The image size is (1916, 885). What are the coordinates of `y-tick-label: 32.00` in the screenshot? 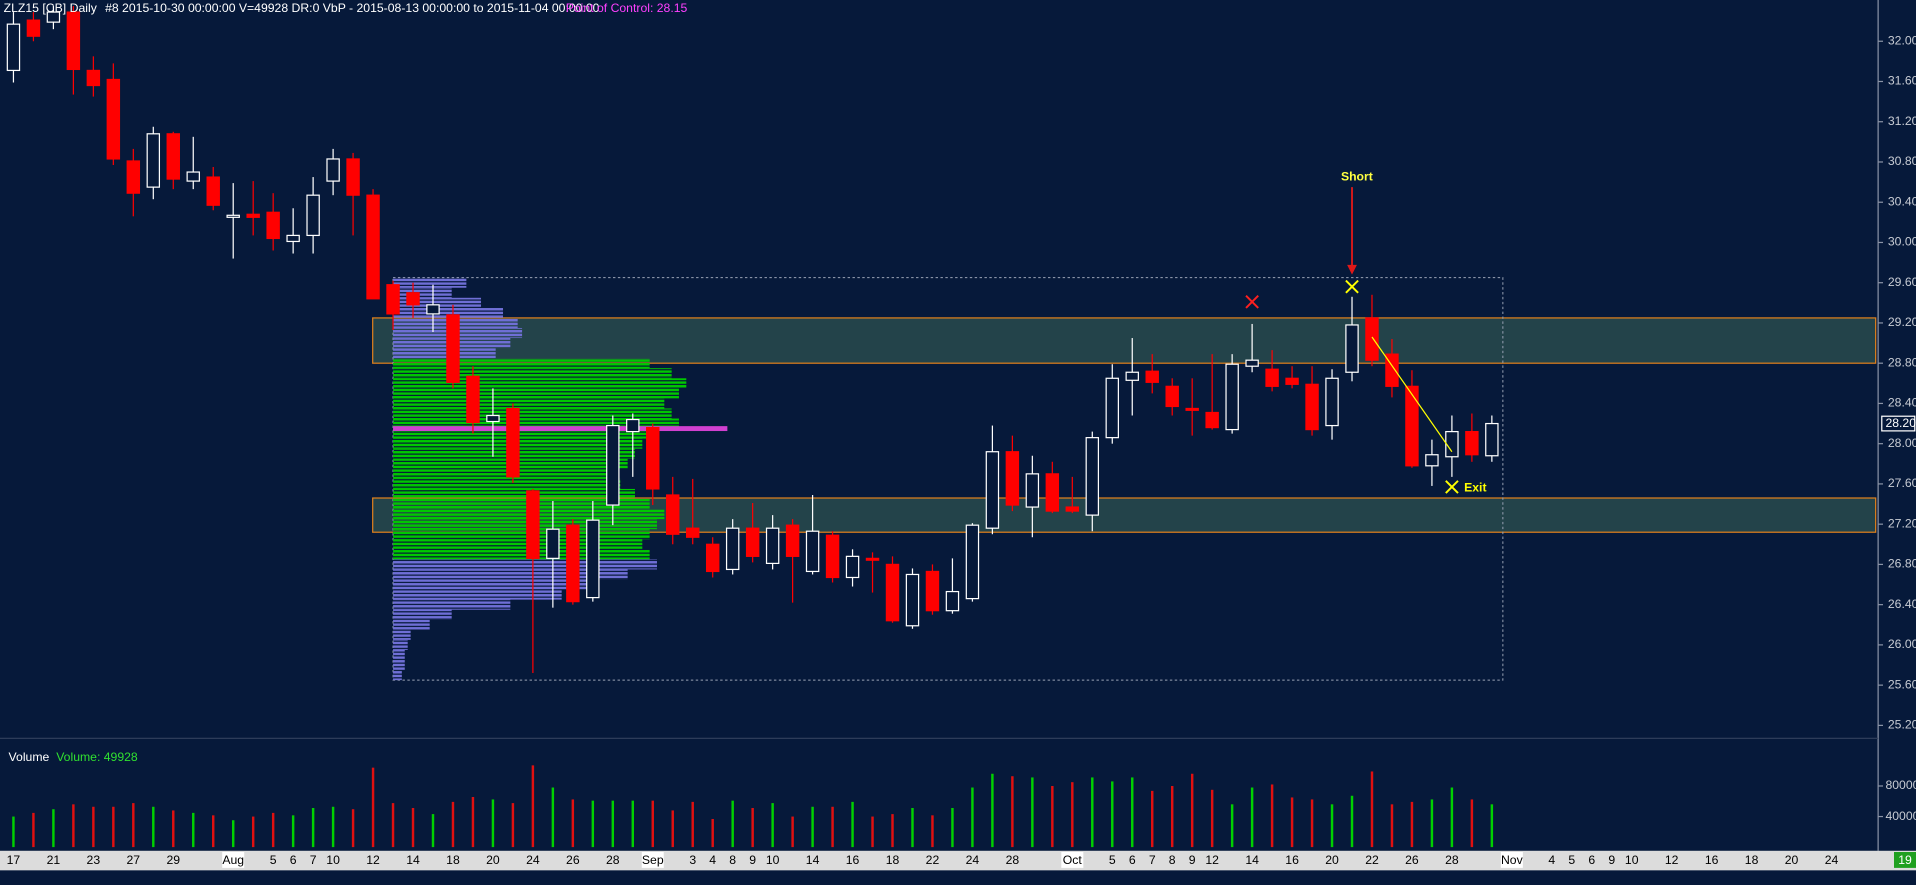 It's located at (1902, 40).